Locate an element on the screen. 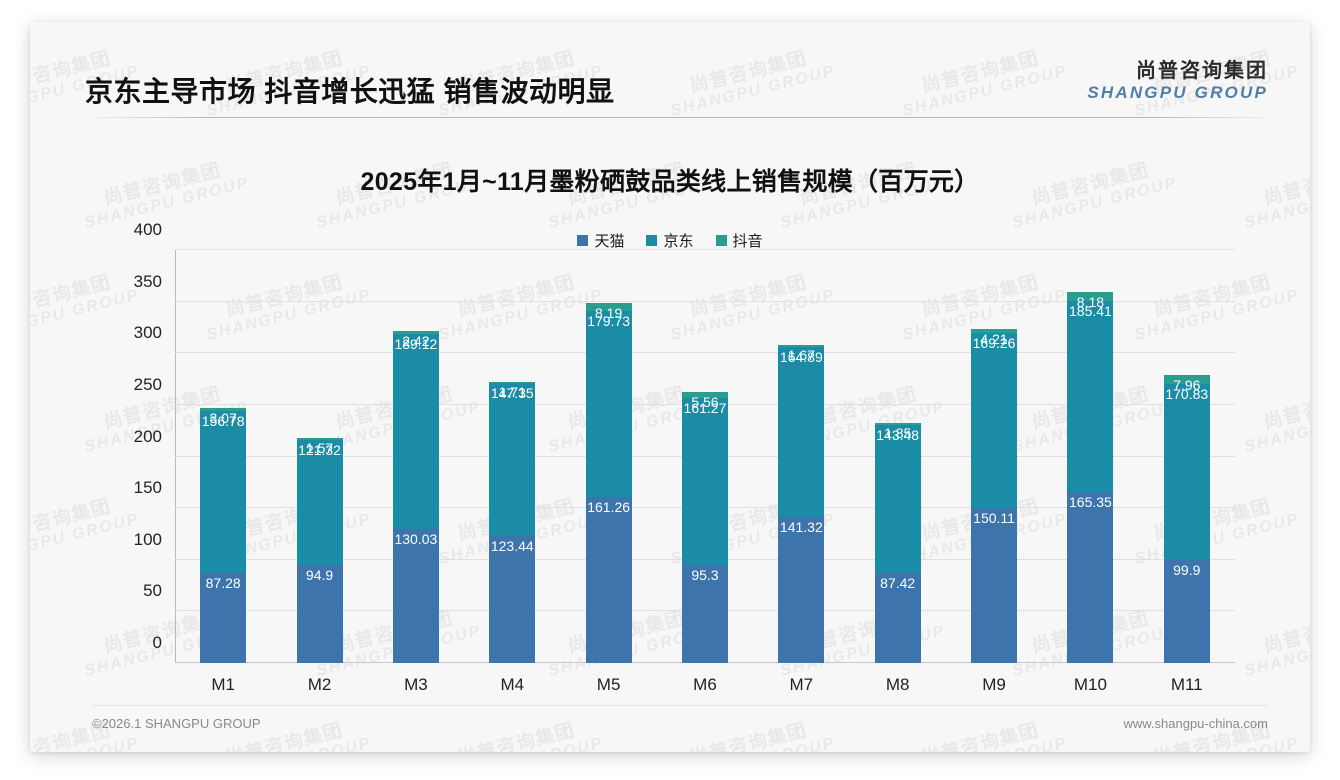 Image resolution: width=1340 pixels, height=780 pixels. bar-group: 99.9 170.83 7.96 M11 is located at coordinates (1187, 472).